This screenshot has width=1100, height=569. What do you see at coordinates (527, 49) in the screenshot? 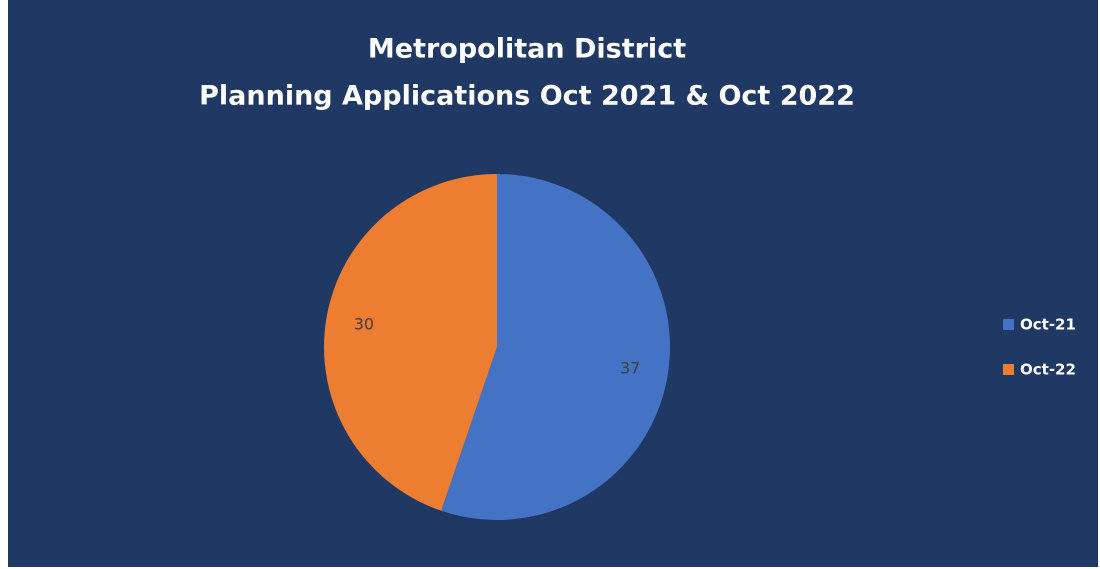
I see `chart-title: Metropolitan District` at bounding box center [527, 49].